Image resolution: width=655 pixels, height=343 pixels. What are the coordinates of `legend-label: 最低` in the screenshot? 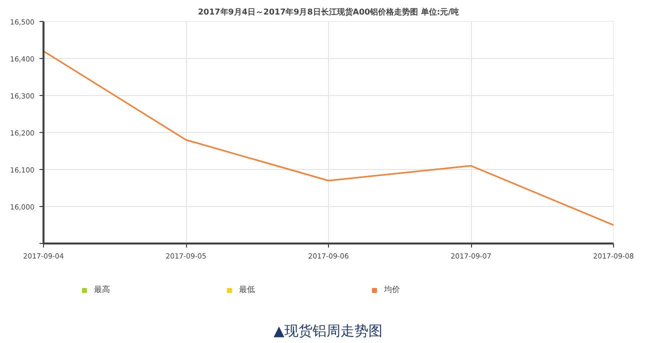 It's located at (247, 289).